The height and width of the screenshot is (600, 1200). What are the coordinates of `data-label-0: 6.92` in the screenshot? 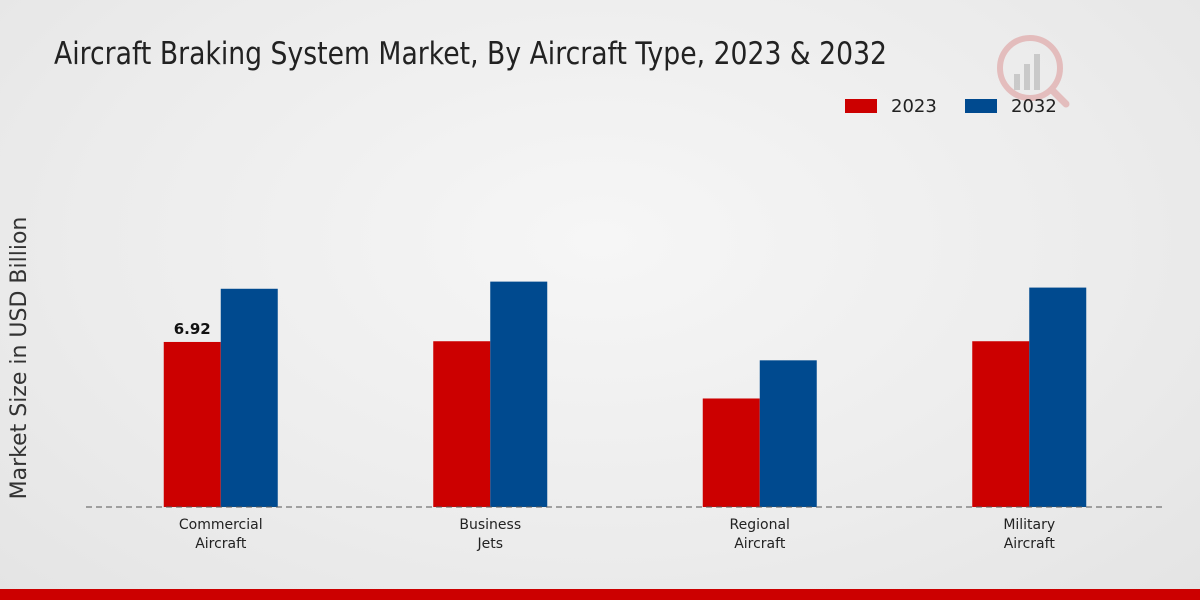 It's located at (192, 329).